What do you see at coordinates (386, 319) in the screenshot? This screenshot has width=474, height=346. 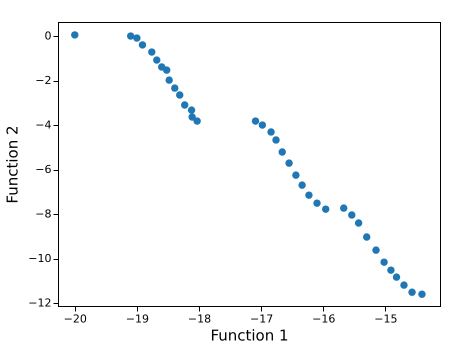 I see `x-tick-label: −15` at bounding box center [386, 319].